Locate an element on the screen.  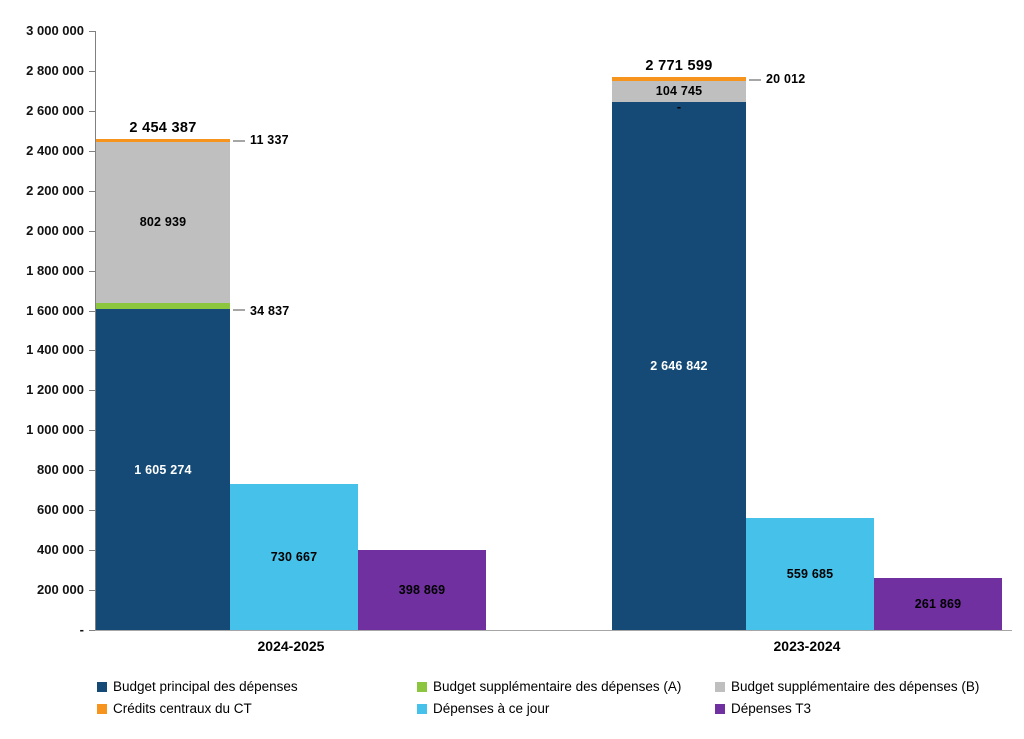
callout-label: 20 012 is located at coordinates (786, 78).